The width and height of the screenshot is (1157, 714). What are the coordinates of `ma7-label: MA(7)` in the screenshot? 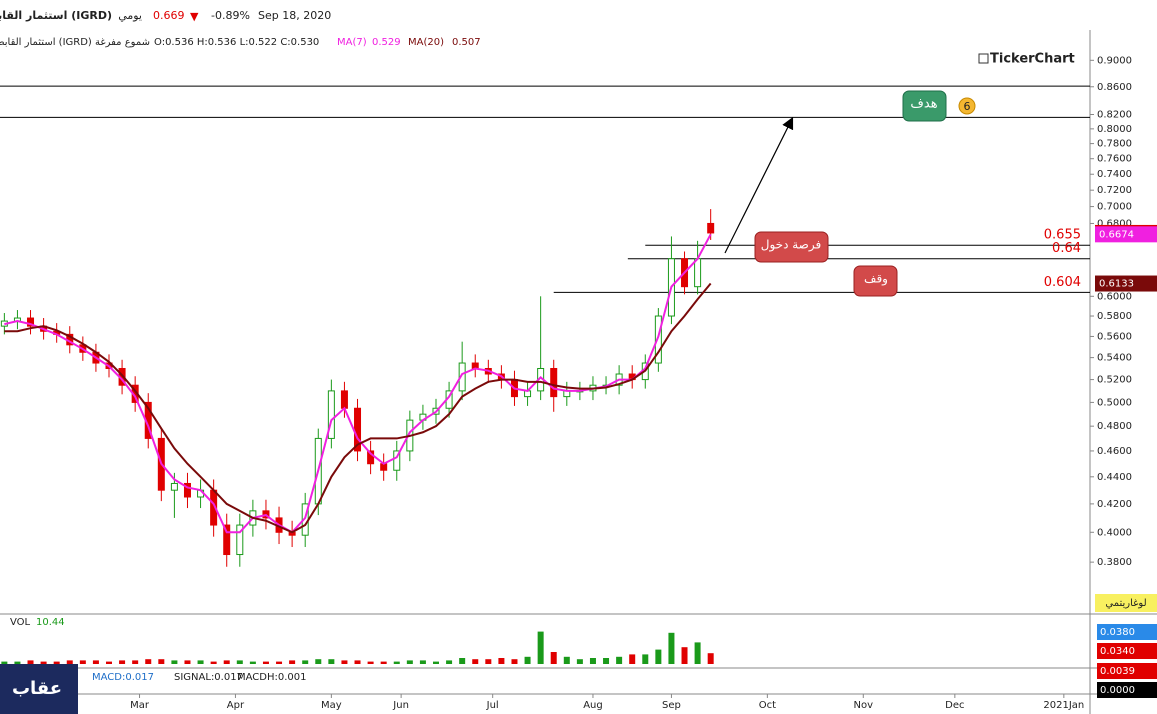 It's located at (352, 42).